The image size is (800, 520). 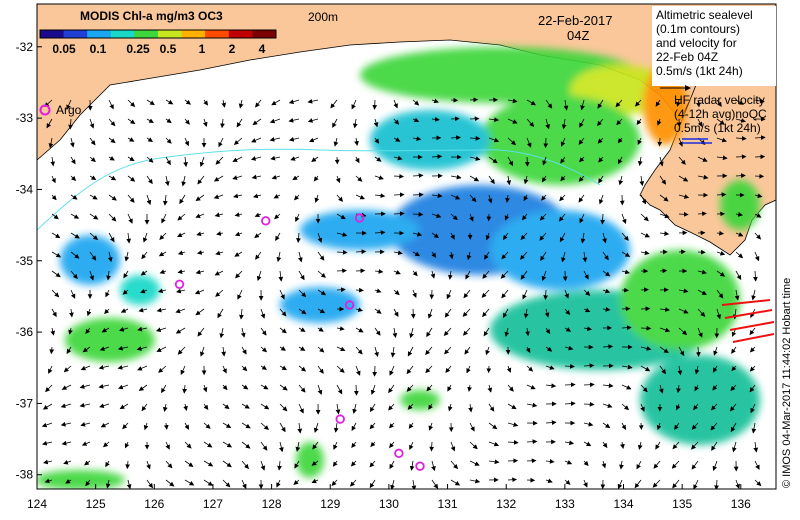 I want to click on y-tick-label: -35, so click(x=25, y=261).